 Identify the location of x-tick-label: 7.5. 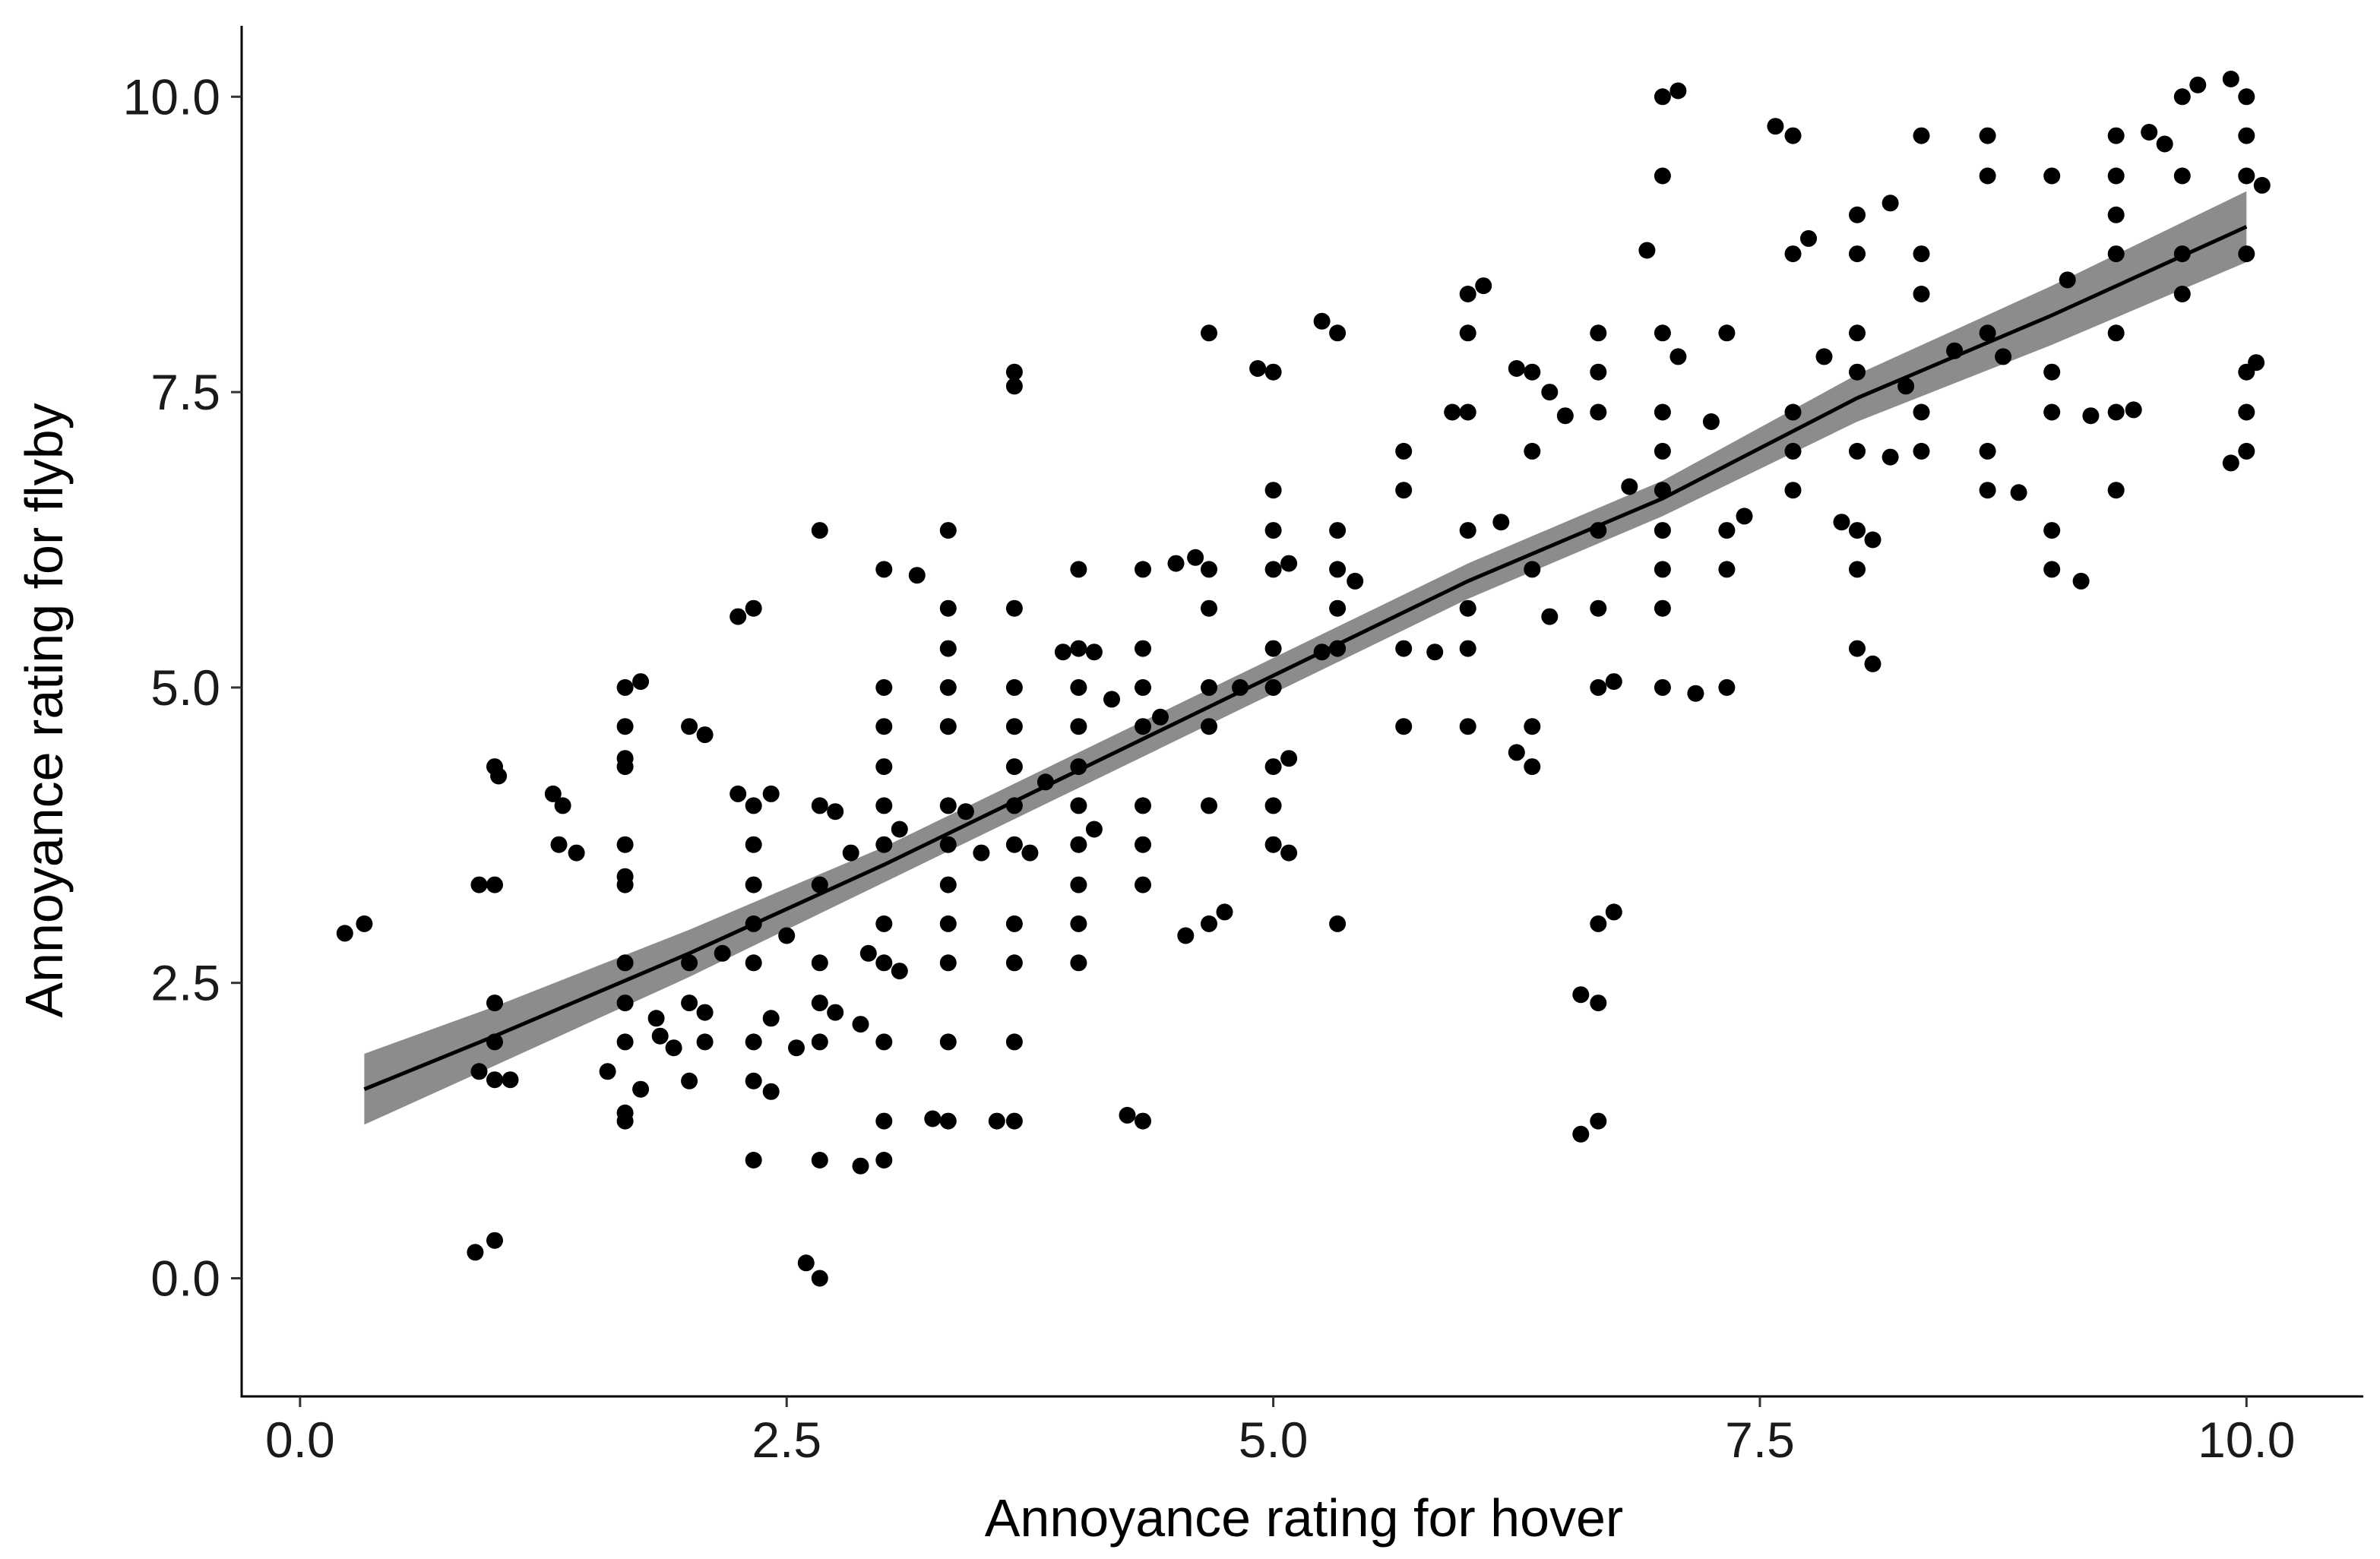
(1760, 1440).